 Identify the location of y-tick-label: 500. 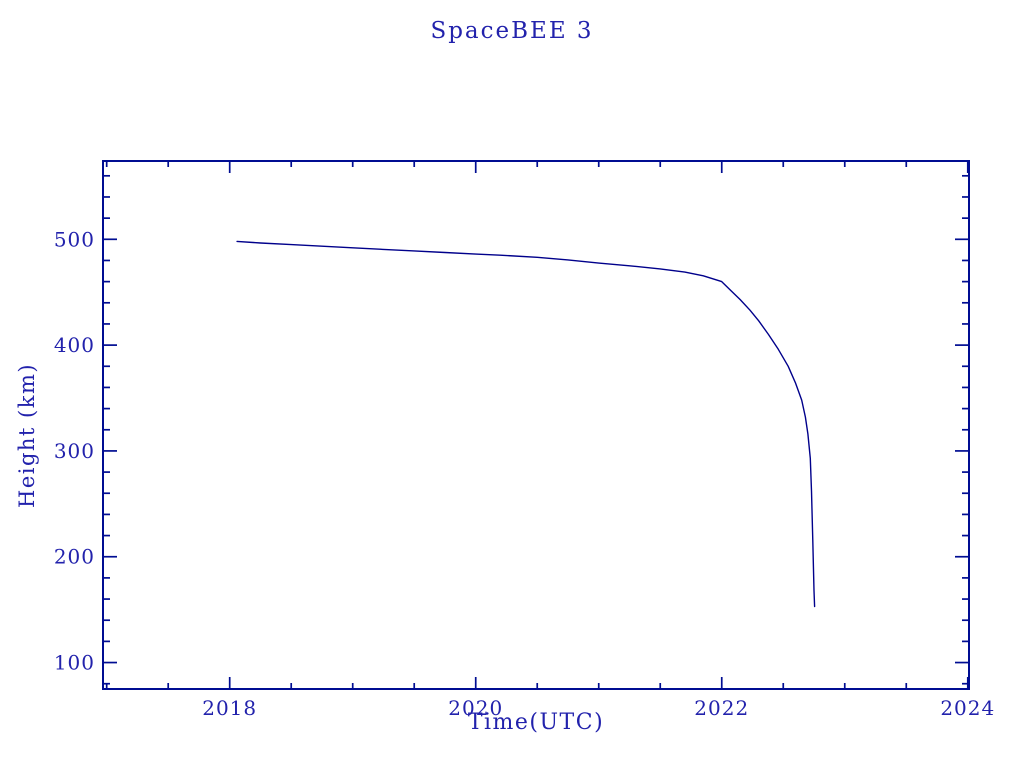
(74, 239).